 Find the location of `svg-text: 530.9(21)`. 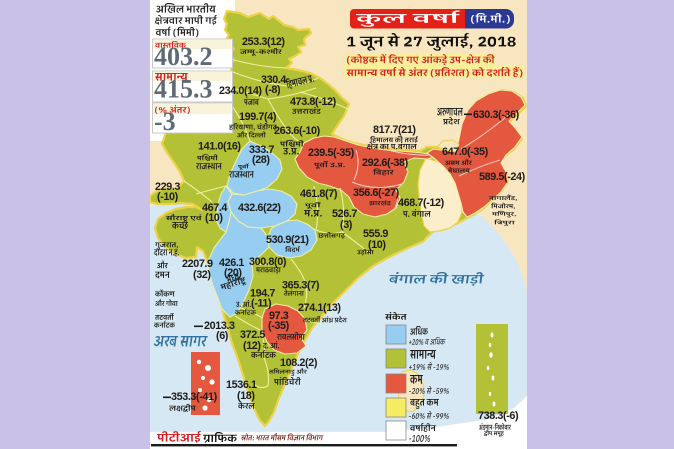

svg-text: 530.9(21) is located at coordinates (287, 240).